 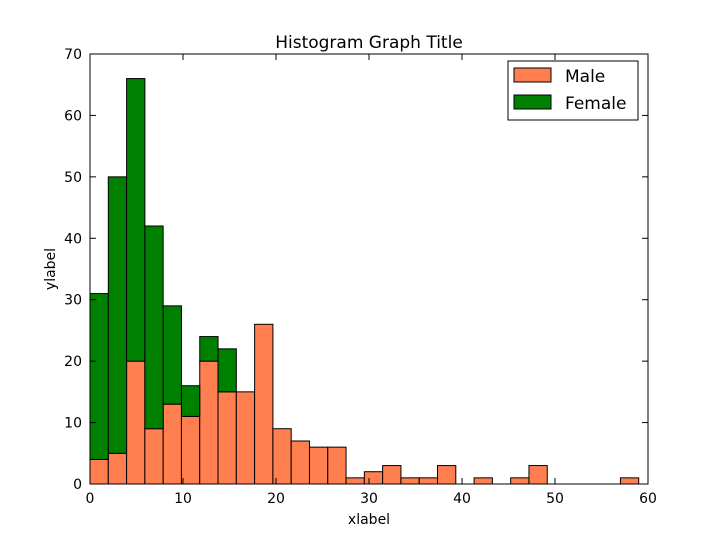 What do you see at coordinates (532, 75) in the screenshot?
I see `legend-swatch-male` at bounding box center [532, 75].